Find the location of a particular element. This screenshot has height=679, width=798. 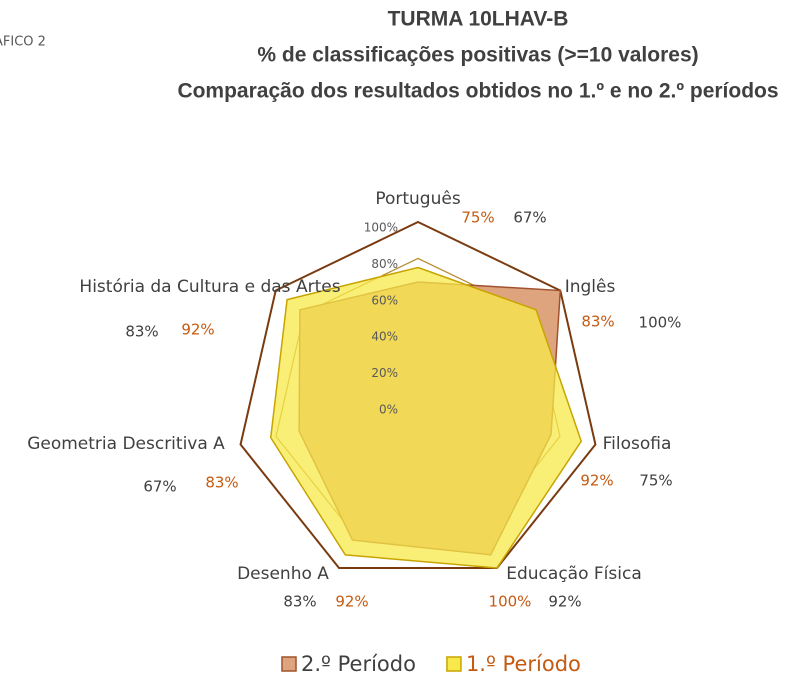

tick-label: 20% is located at coordinates (384, 373).